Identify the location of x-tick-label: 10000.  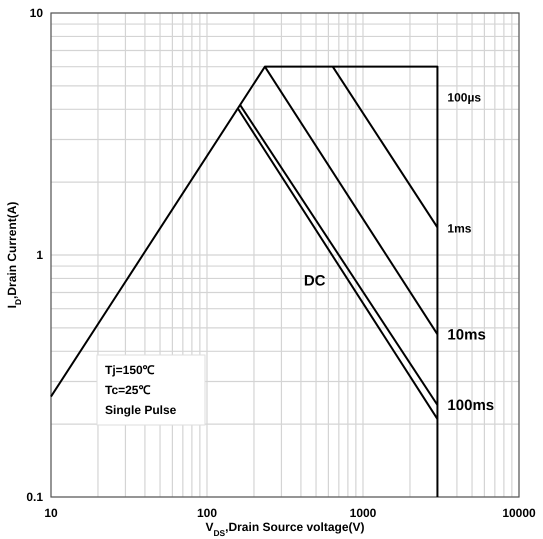
(519, 513).